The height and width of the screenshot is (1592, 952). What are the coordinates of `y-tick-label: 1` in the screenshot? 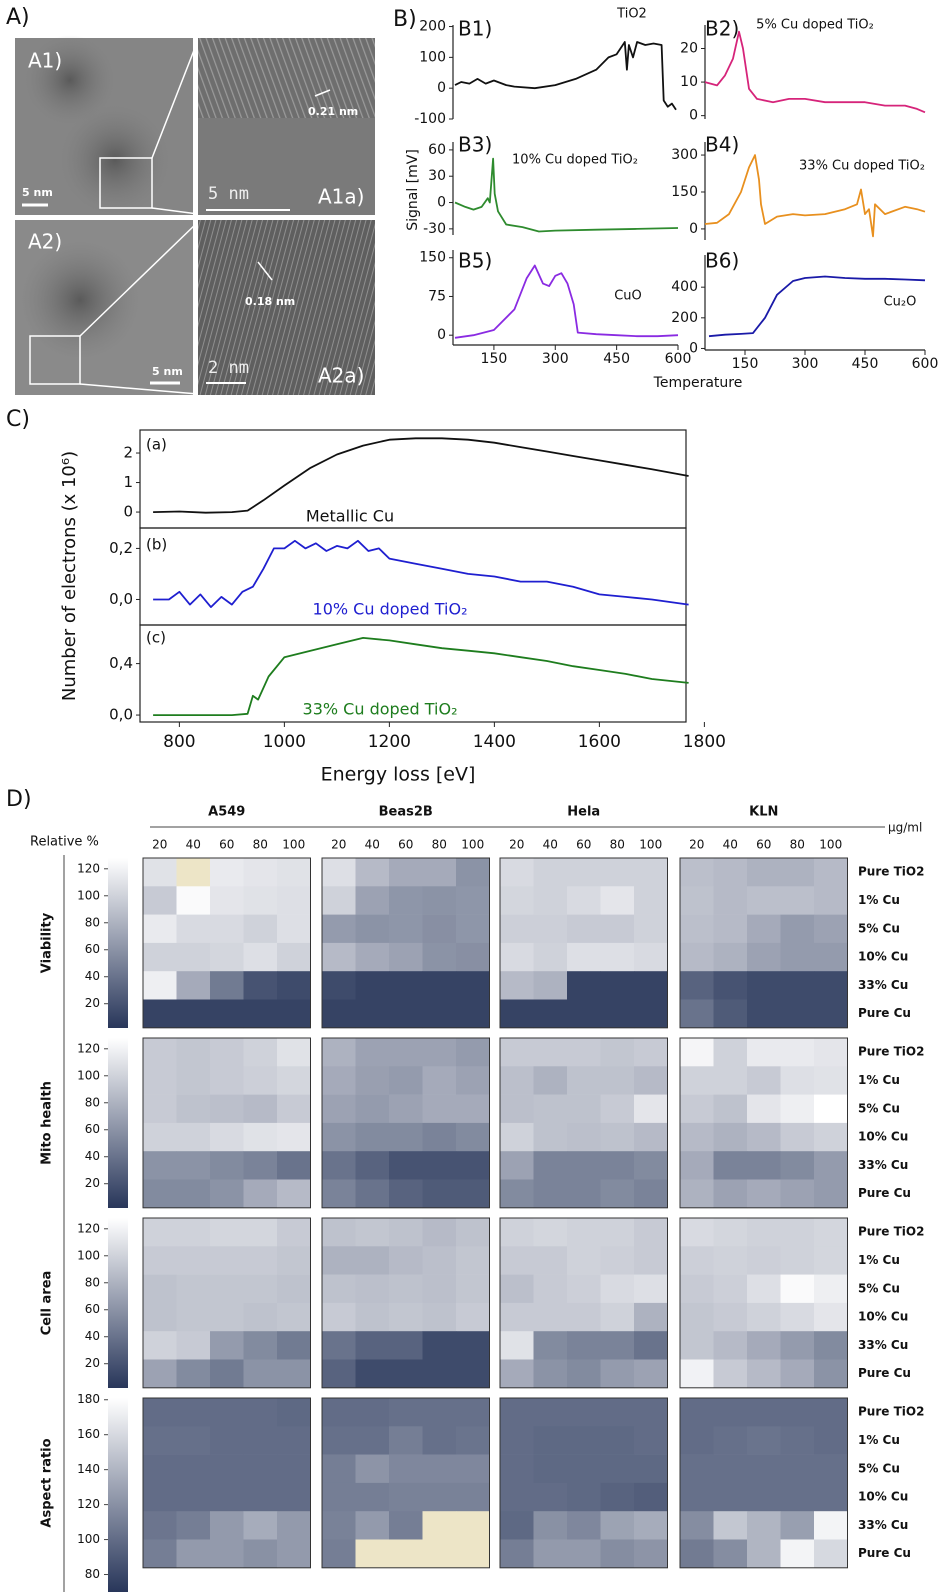 It's located at (128, 482).